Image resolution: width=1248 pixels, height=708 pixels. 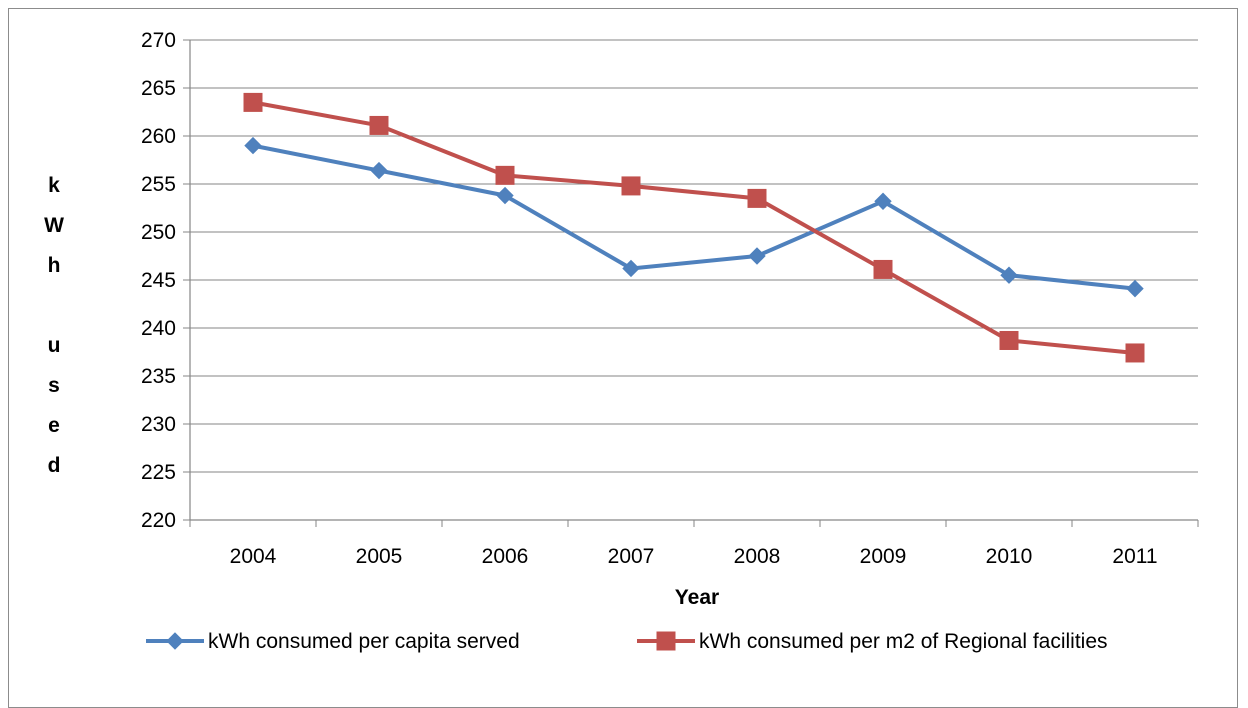 I want to click on x-tick-label: 2005, so click(x=379, y=556).